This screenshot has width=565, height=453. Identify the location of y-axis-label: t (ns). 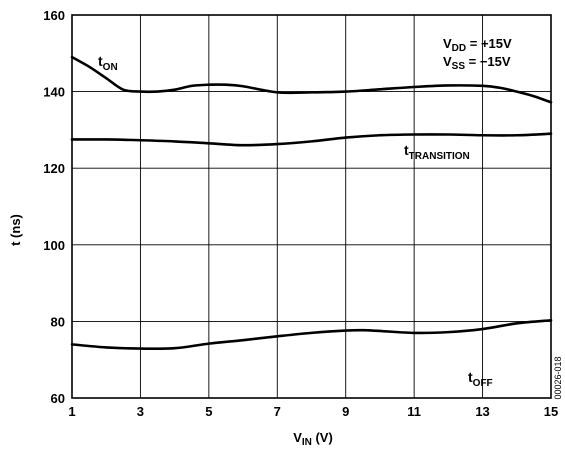
(15, 230).